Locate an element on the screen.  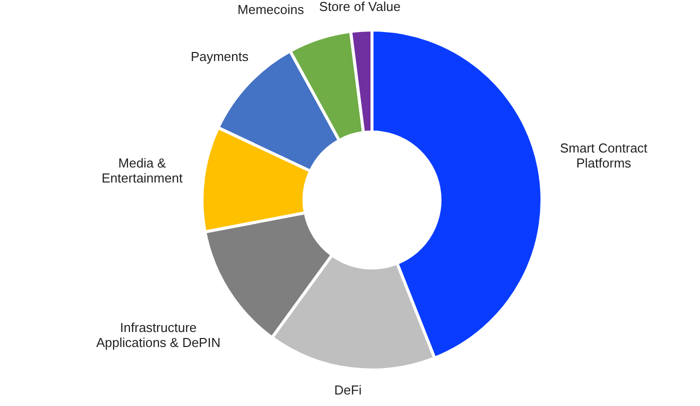
slice-label: Infrastructure Applications & DePIN is located at coordinates (158, 335).